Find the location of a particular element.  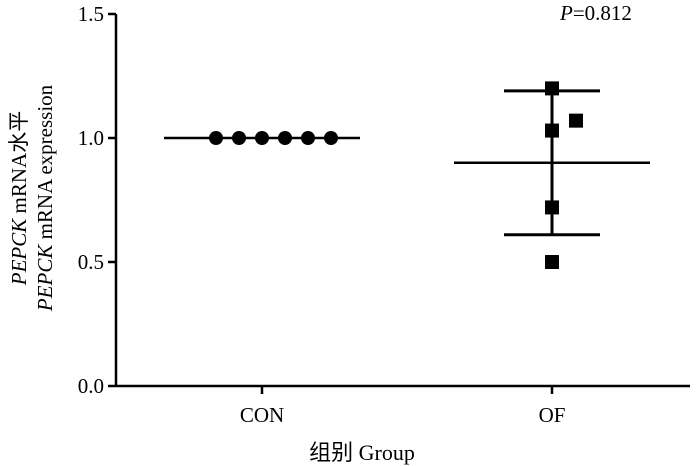

x-tick-label: CON is located at coordinates (262, 415).